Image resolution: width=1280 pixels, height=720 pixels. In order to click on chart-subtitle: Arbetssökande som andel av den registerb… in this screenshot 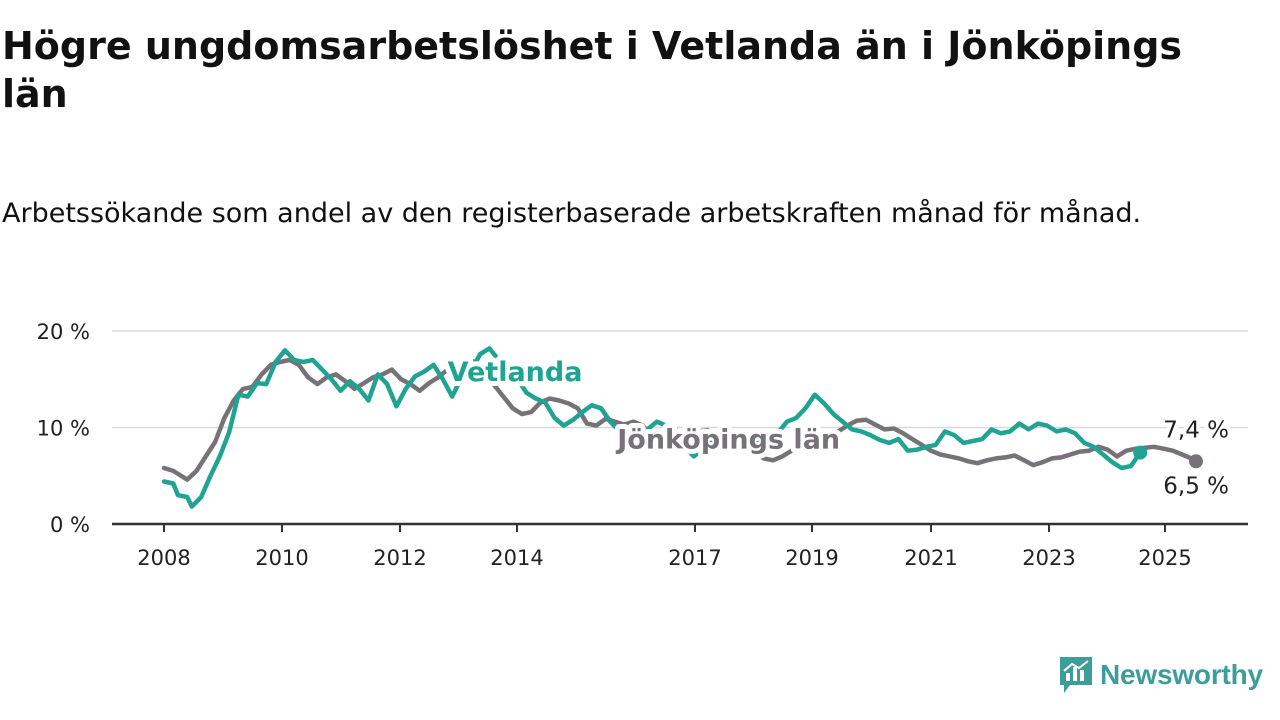, I will do `click(572, 213)`.